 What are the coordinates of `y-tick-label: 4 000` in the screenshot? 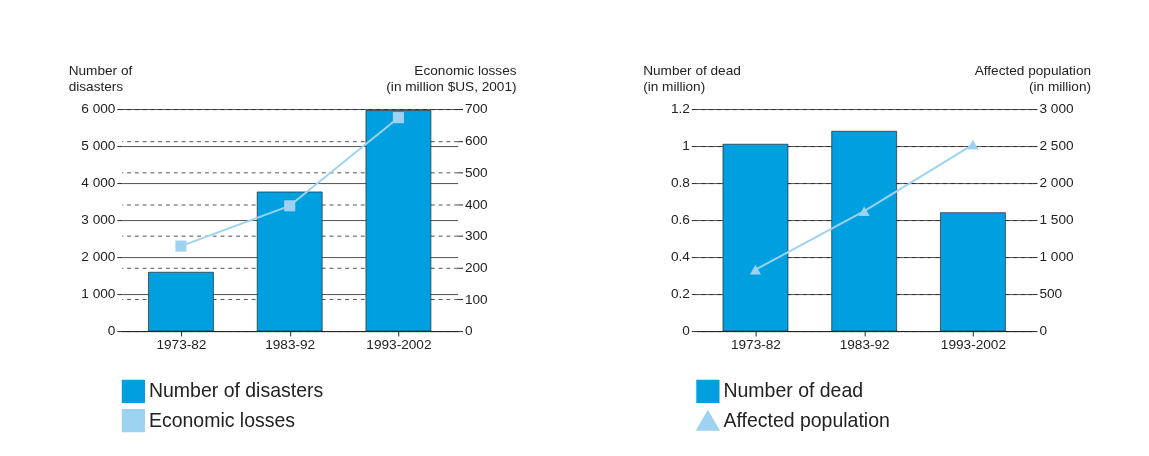 It's located at (98, 183).